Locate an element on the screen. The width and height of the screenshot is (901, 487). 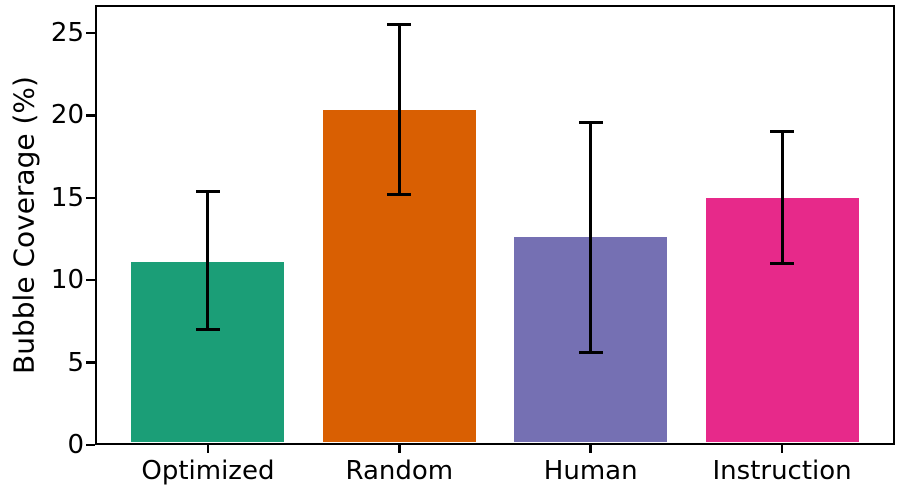
y-tick-label-5: 5 is located at coordinates (75, 362).